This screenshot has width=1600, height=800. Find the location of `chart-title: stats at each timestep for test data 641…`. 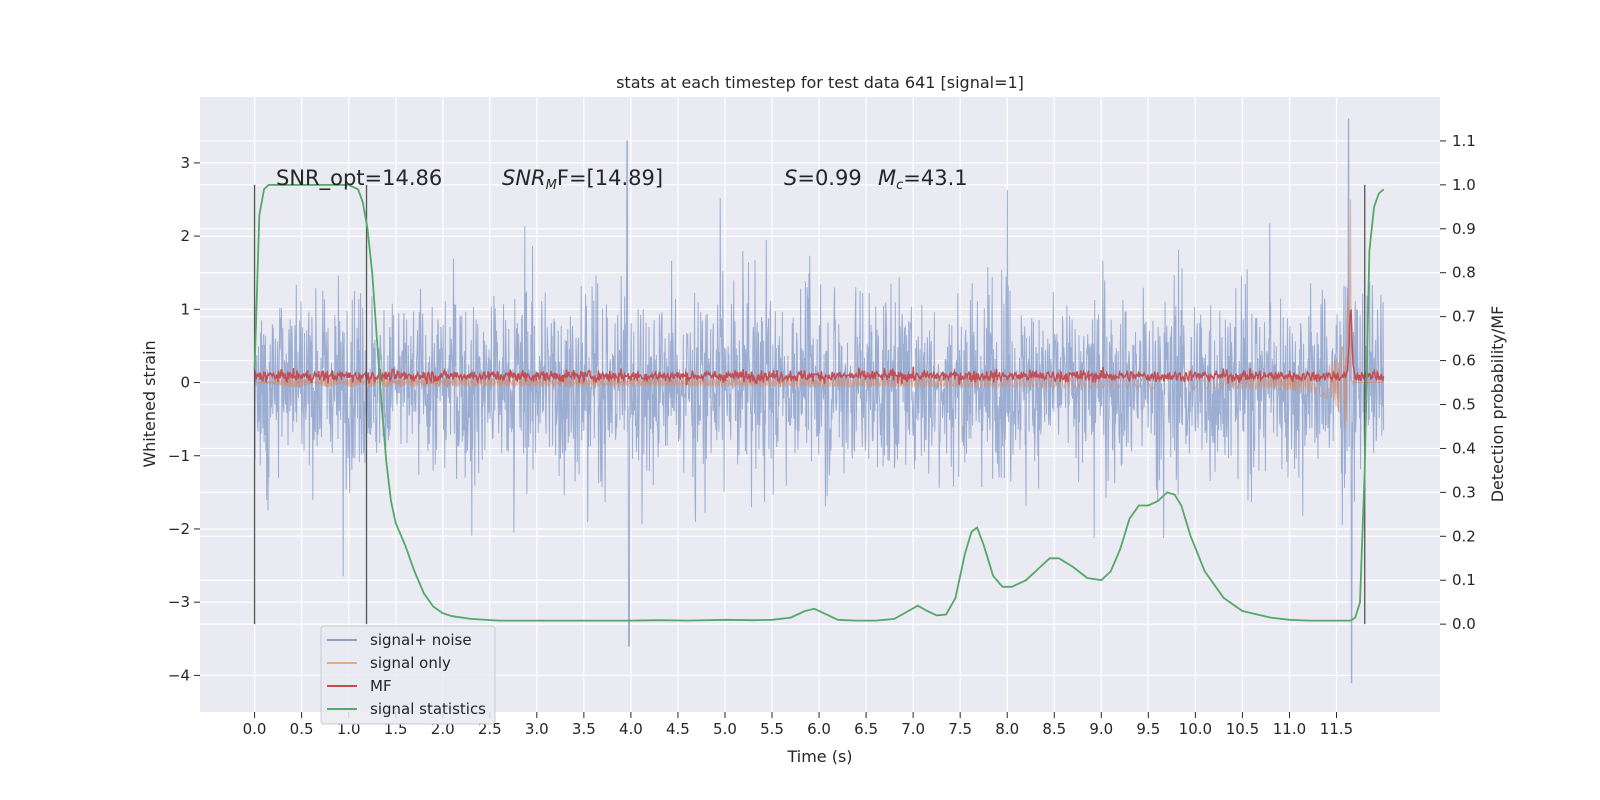

chart-title: stats at each timestep for test data 641… is located at coordinates (820, 82).